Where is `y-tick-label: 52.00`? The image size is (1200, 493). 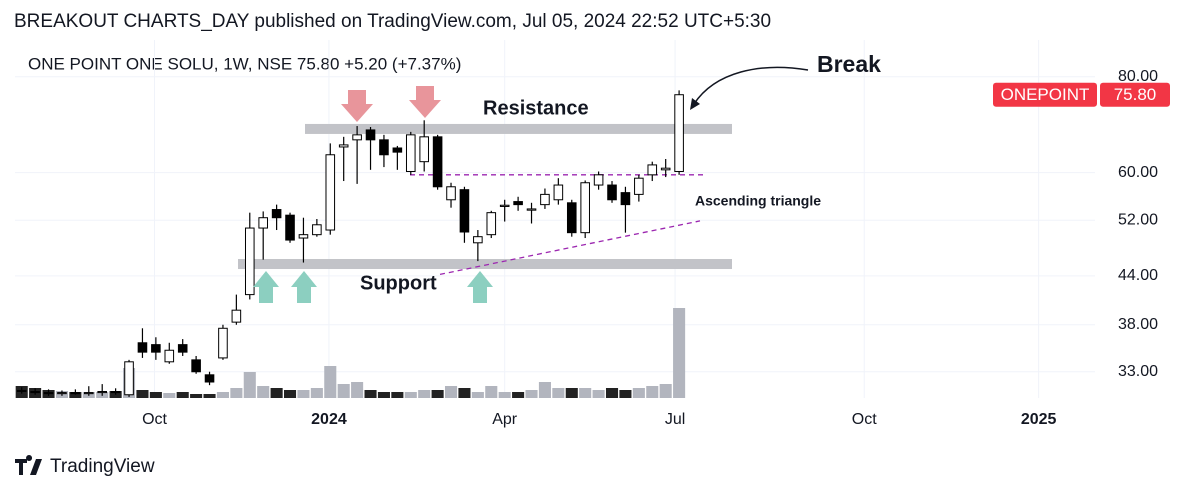 y-tick-label: 52.00 is located at coordinates (1138, 219).